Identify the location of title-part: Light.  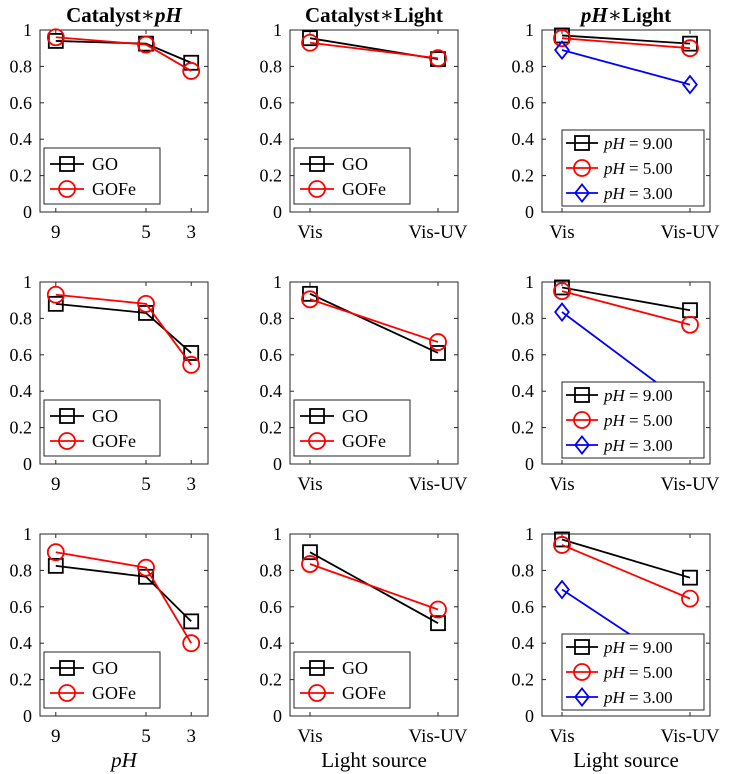
(646, 15).